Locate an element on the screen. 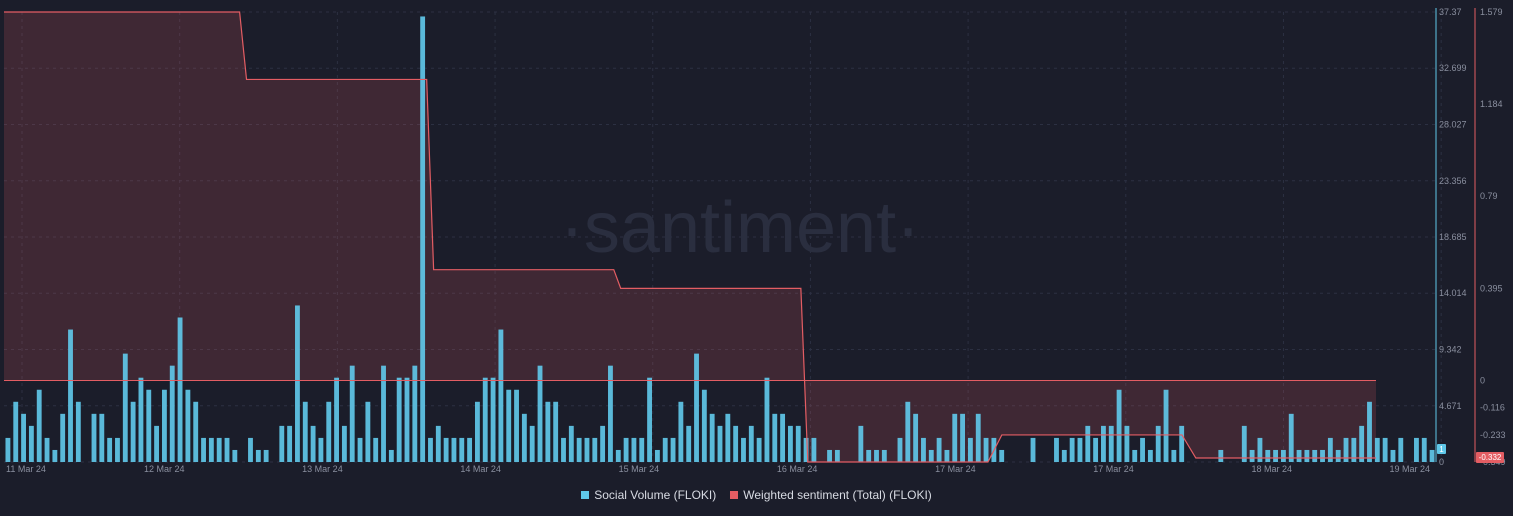 This screenshot has height=516, width=1513. sentiment-tick-label: 0 is located at coordinates (1482, 381).